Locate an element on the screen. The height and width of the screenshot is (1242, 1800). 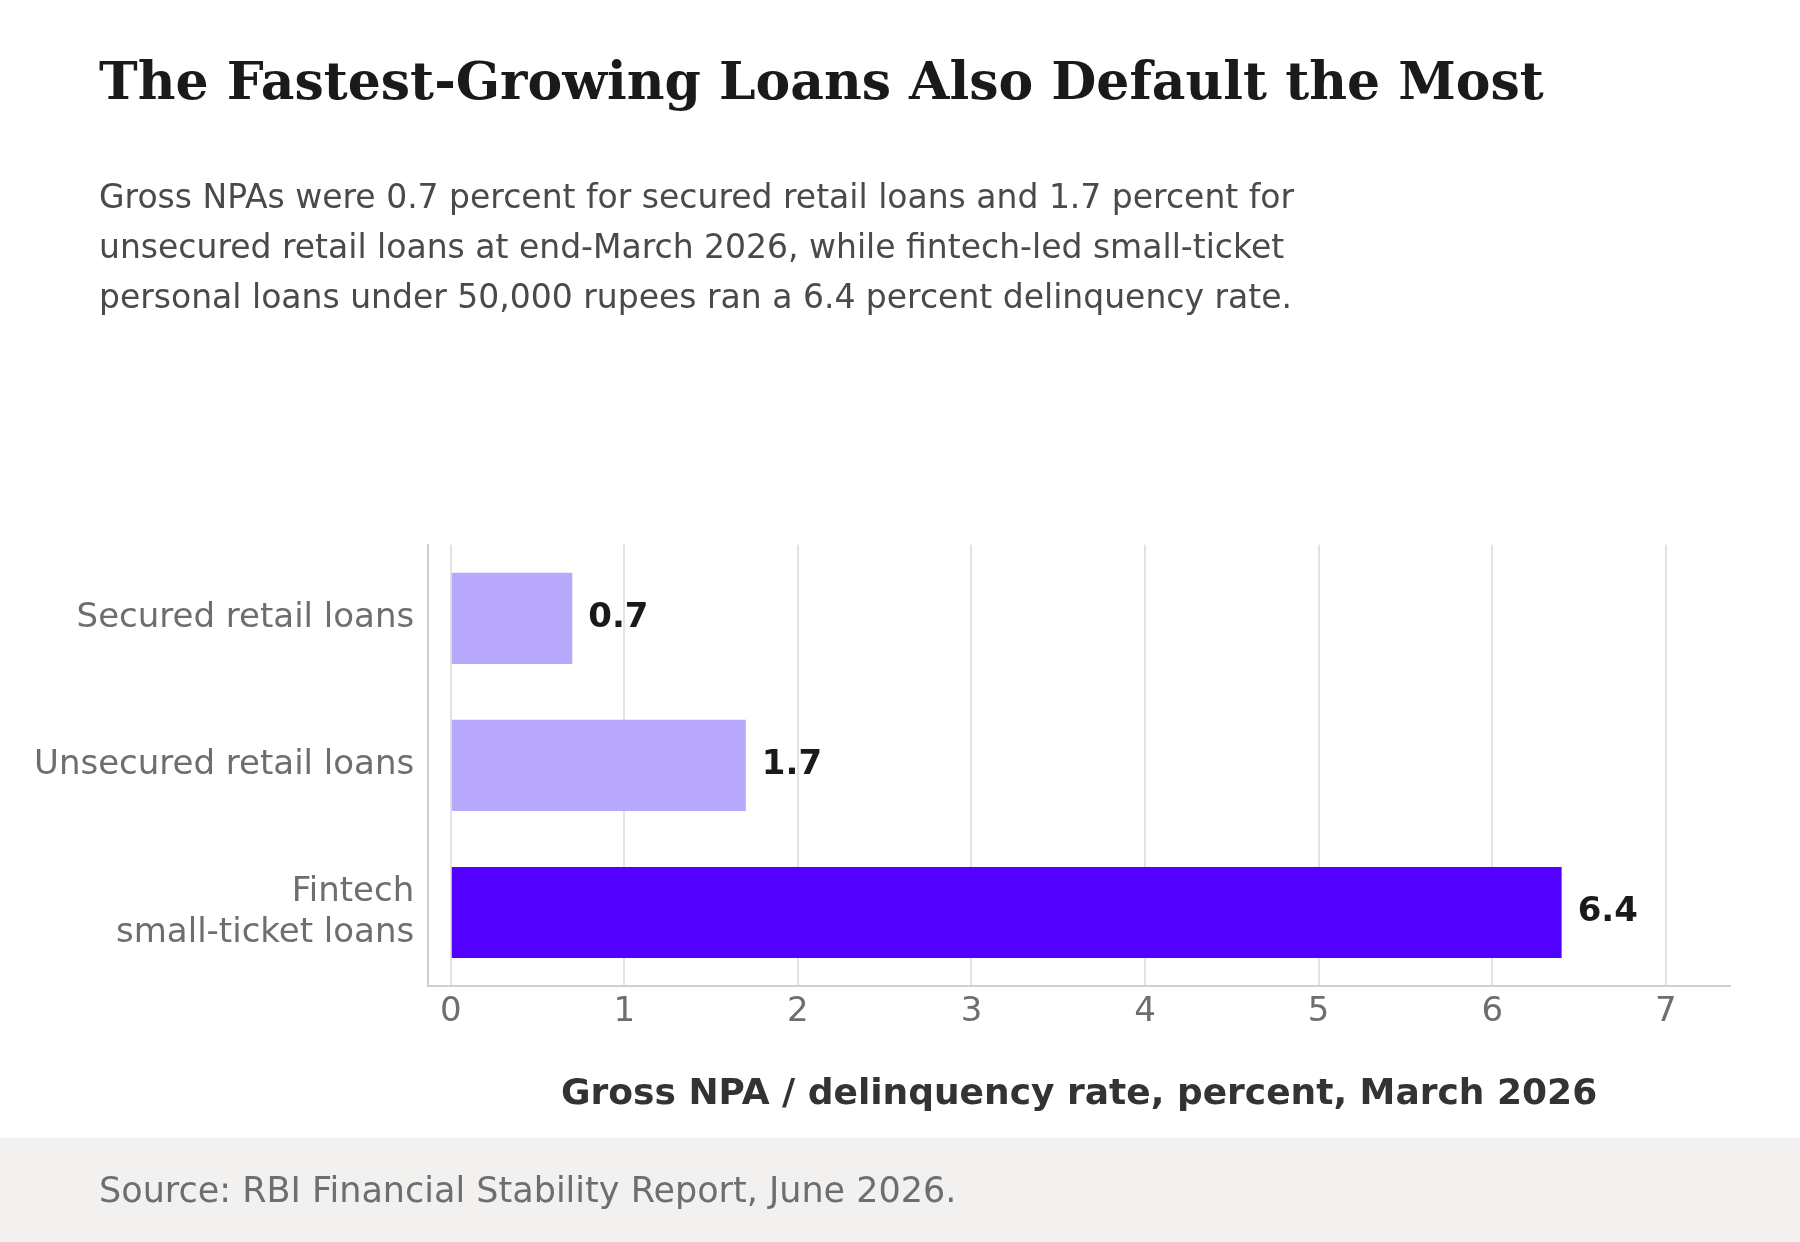
y-tick-label: Fintech small-ticket loans is located at coordinates (265, 909).